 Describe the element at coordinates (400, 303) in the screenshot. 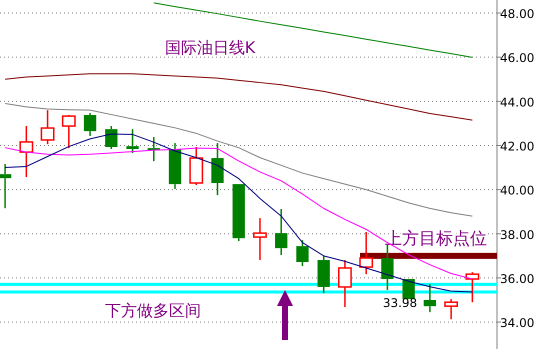

I see `annotation: 33.98` at that location.